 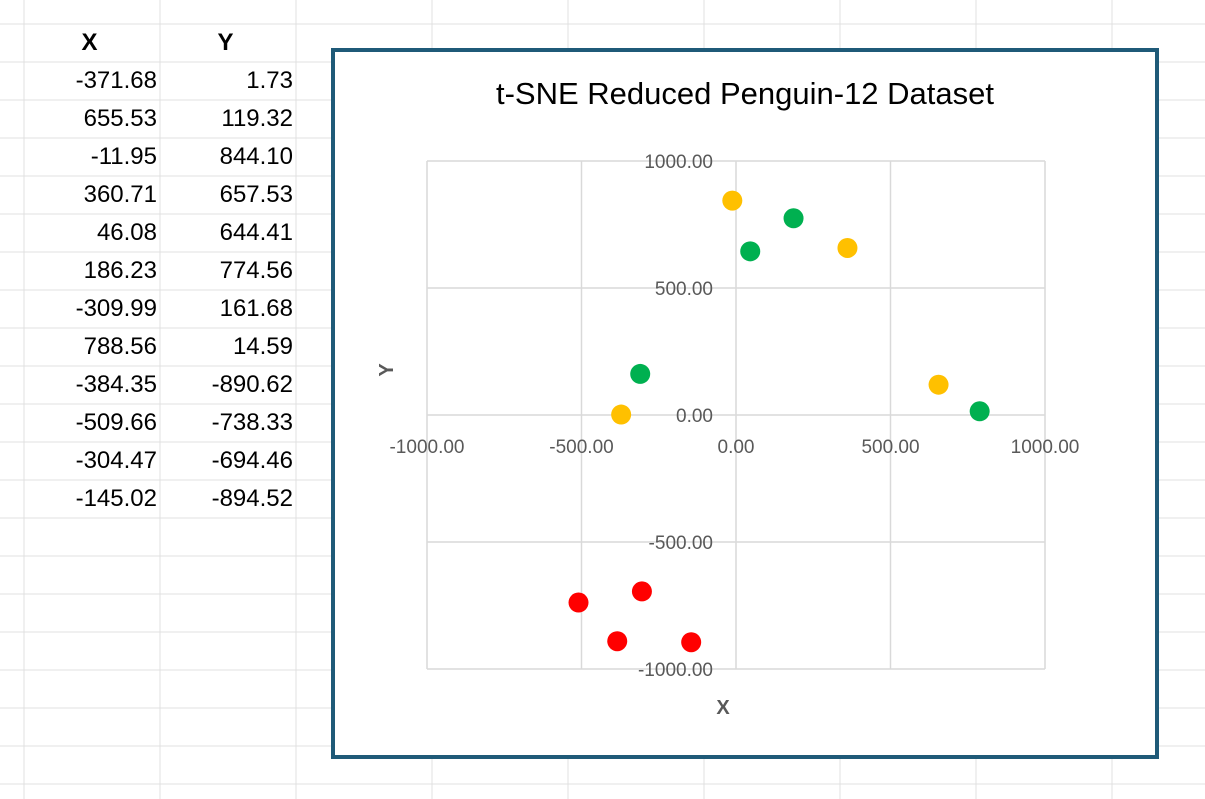 I want to click on cell-x: -384.35, so click(x=116, y=384).